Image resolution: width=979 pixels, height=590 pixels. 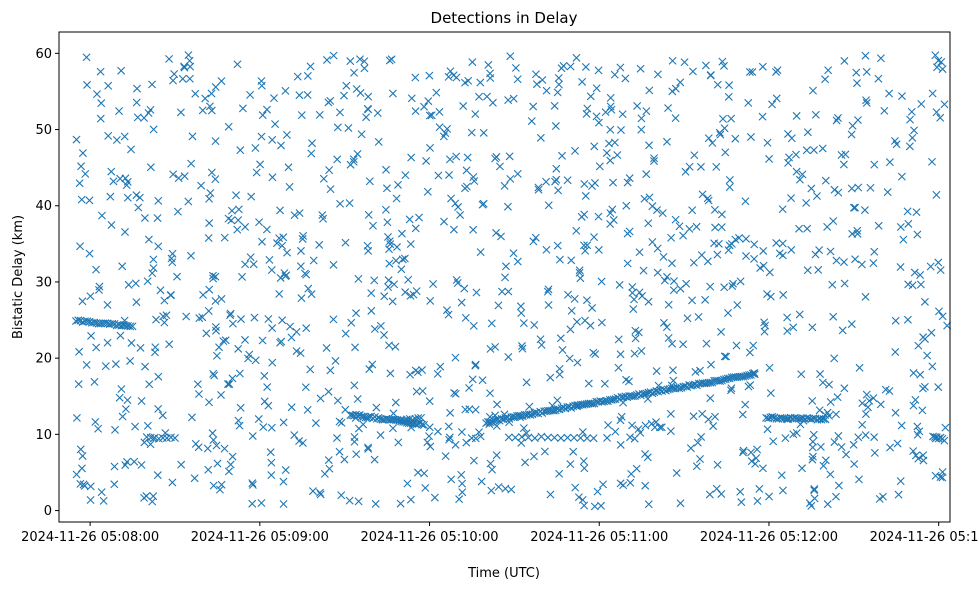 What do you see at coordinates (43, 54) in the screenshot?
I see `y-tick-label: 60` at bounding box center [43, 54].